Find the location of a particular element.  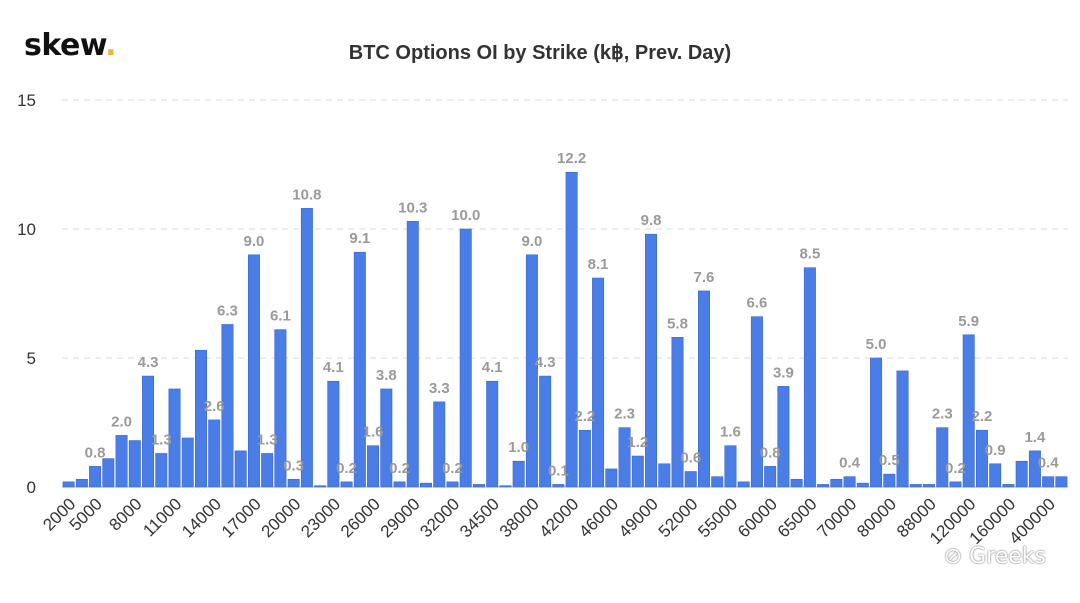

data-label: 10.8 is located at coordinates (306, 194).